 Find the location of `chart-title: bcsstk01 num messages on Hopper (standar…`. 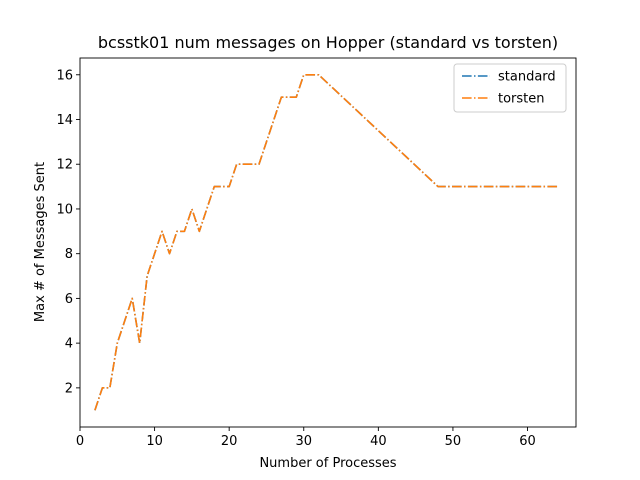

chart-title: bcsstk01 num messages on Hopper (standar… is located at coordinates (328, 42).